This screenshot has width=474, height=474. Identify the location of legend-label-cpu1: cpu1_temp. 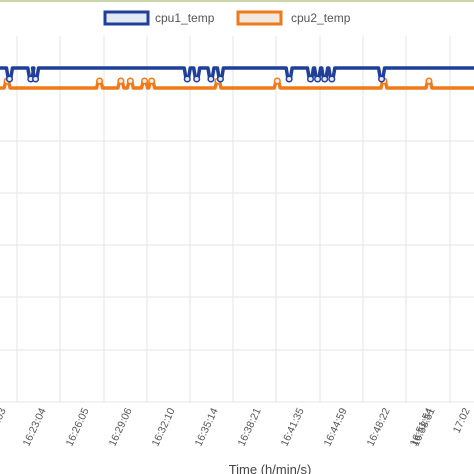
(185, 18).